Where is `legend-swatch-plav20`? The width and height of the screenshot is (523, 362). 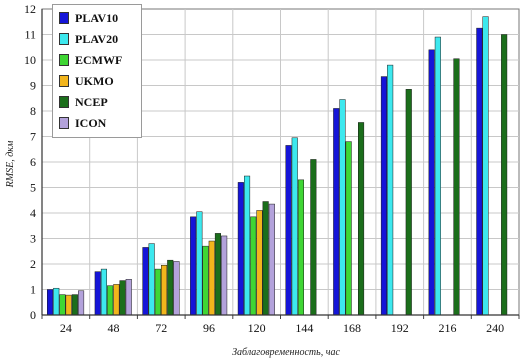
legend-swatch-plav20 is located at coordinates (64, 39).